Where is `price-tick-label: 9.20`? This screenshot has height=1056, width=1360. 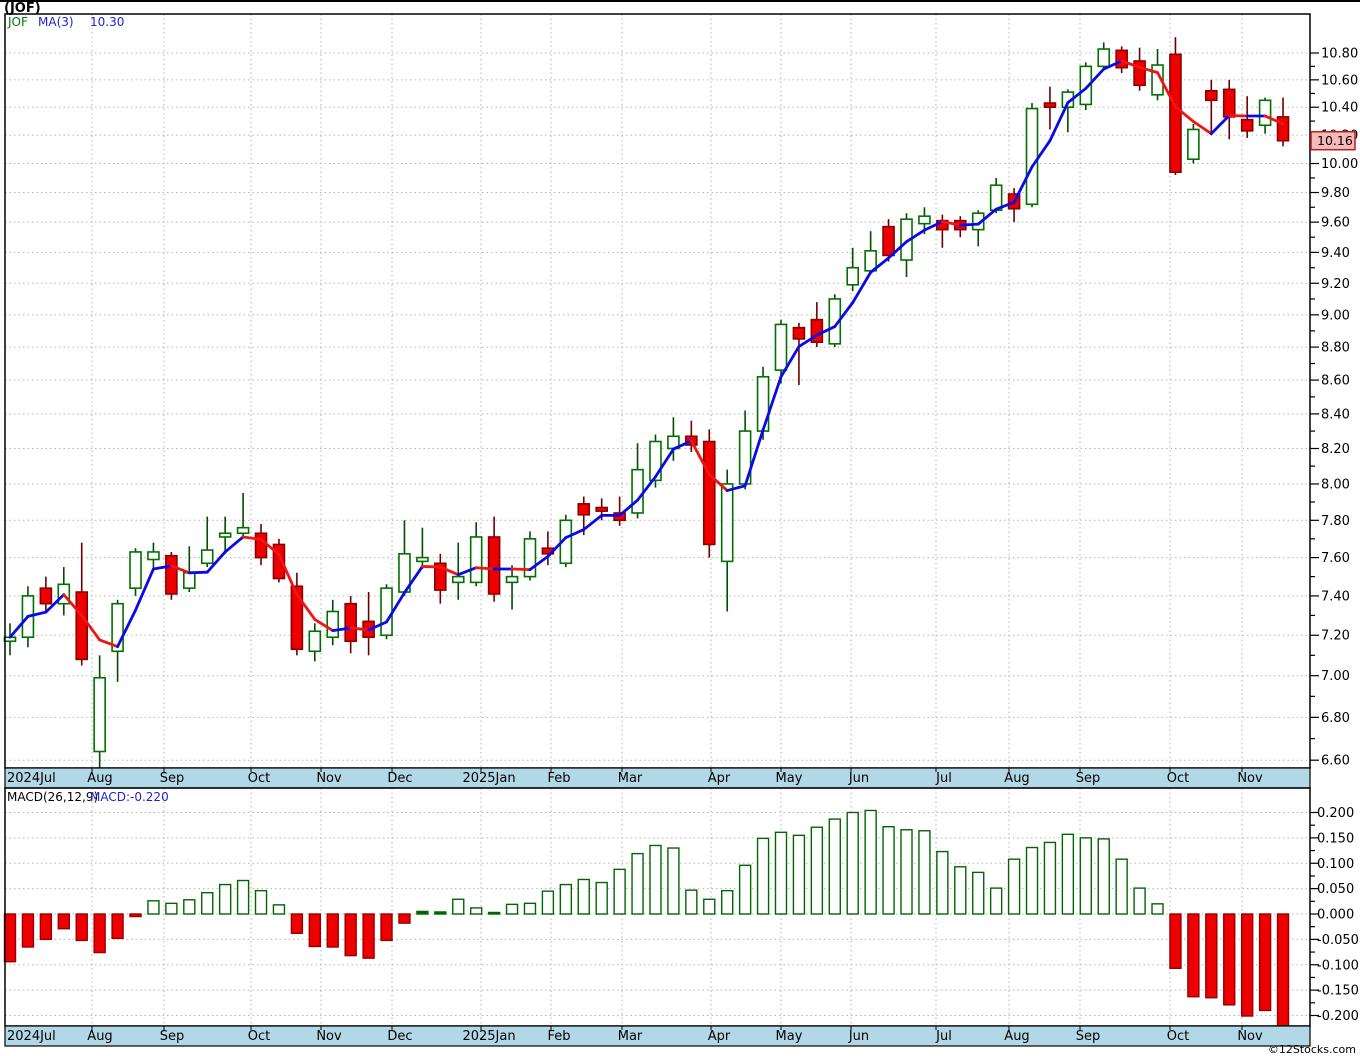
price-tick-label: 9.20 is located at coordinates (1335, 284).